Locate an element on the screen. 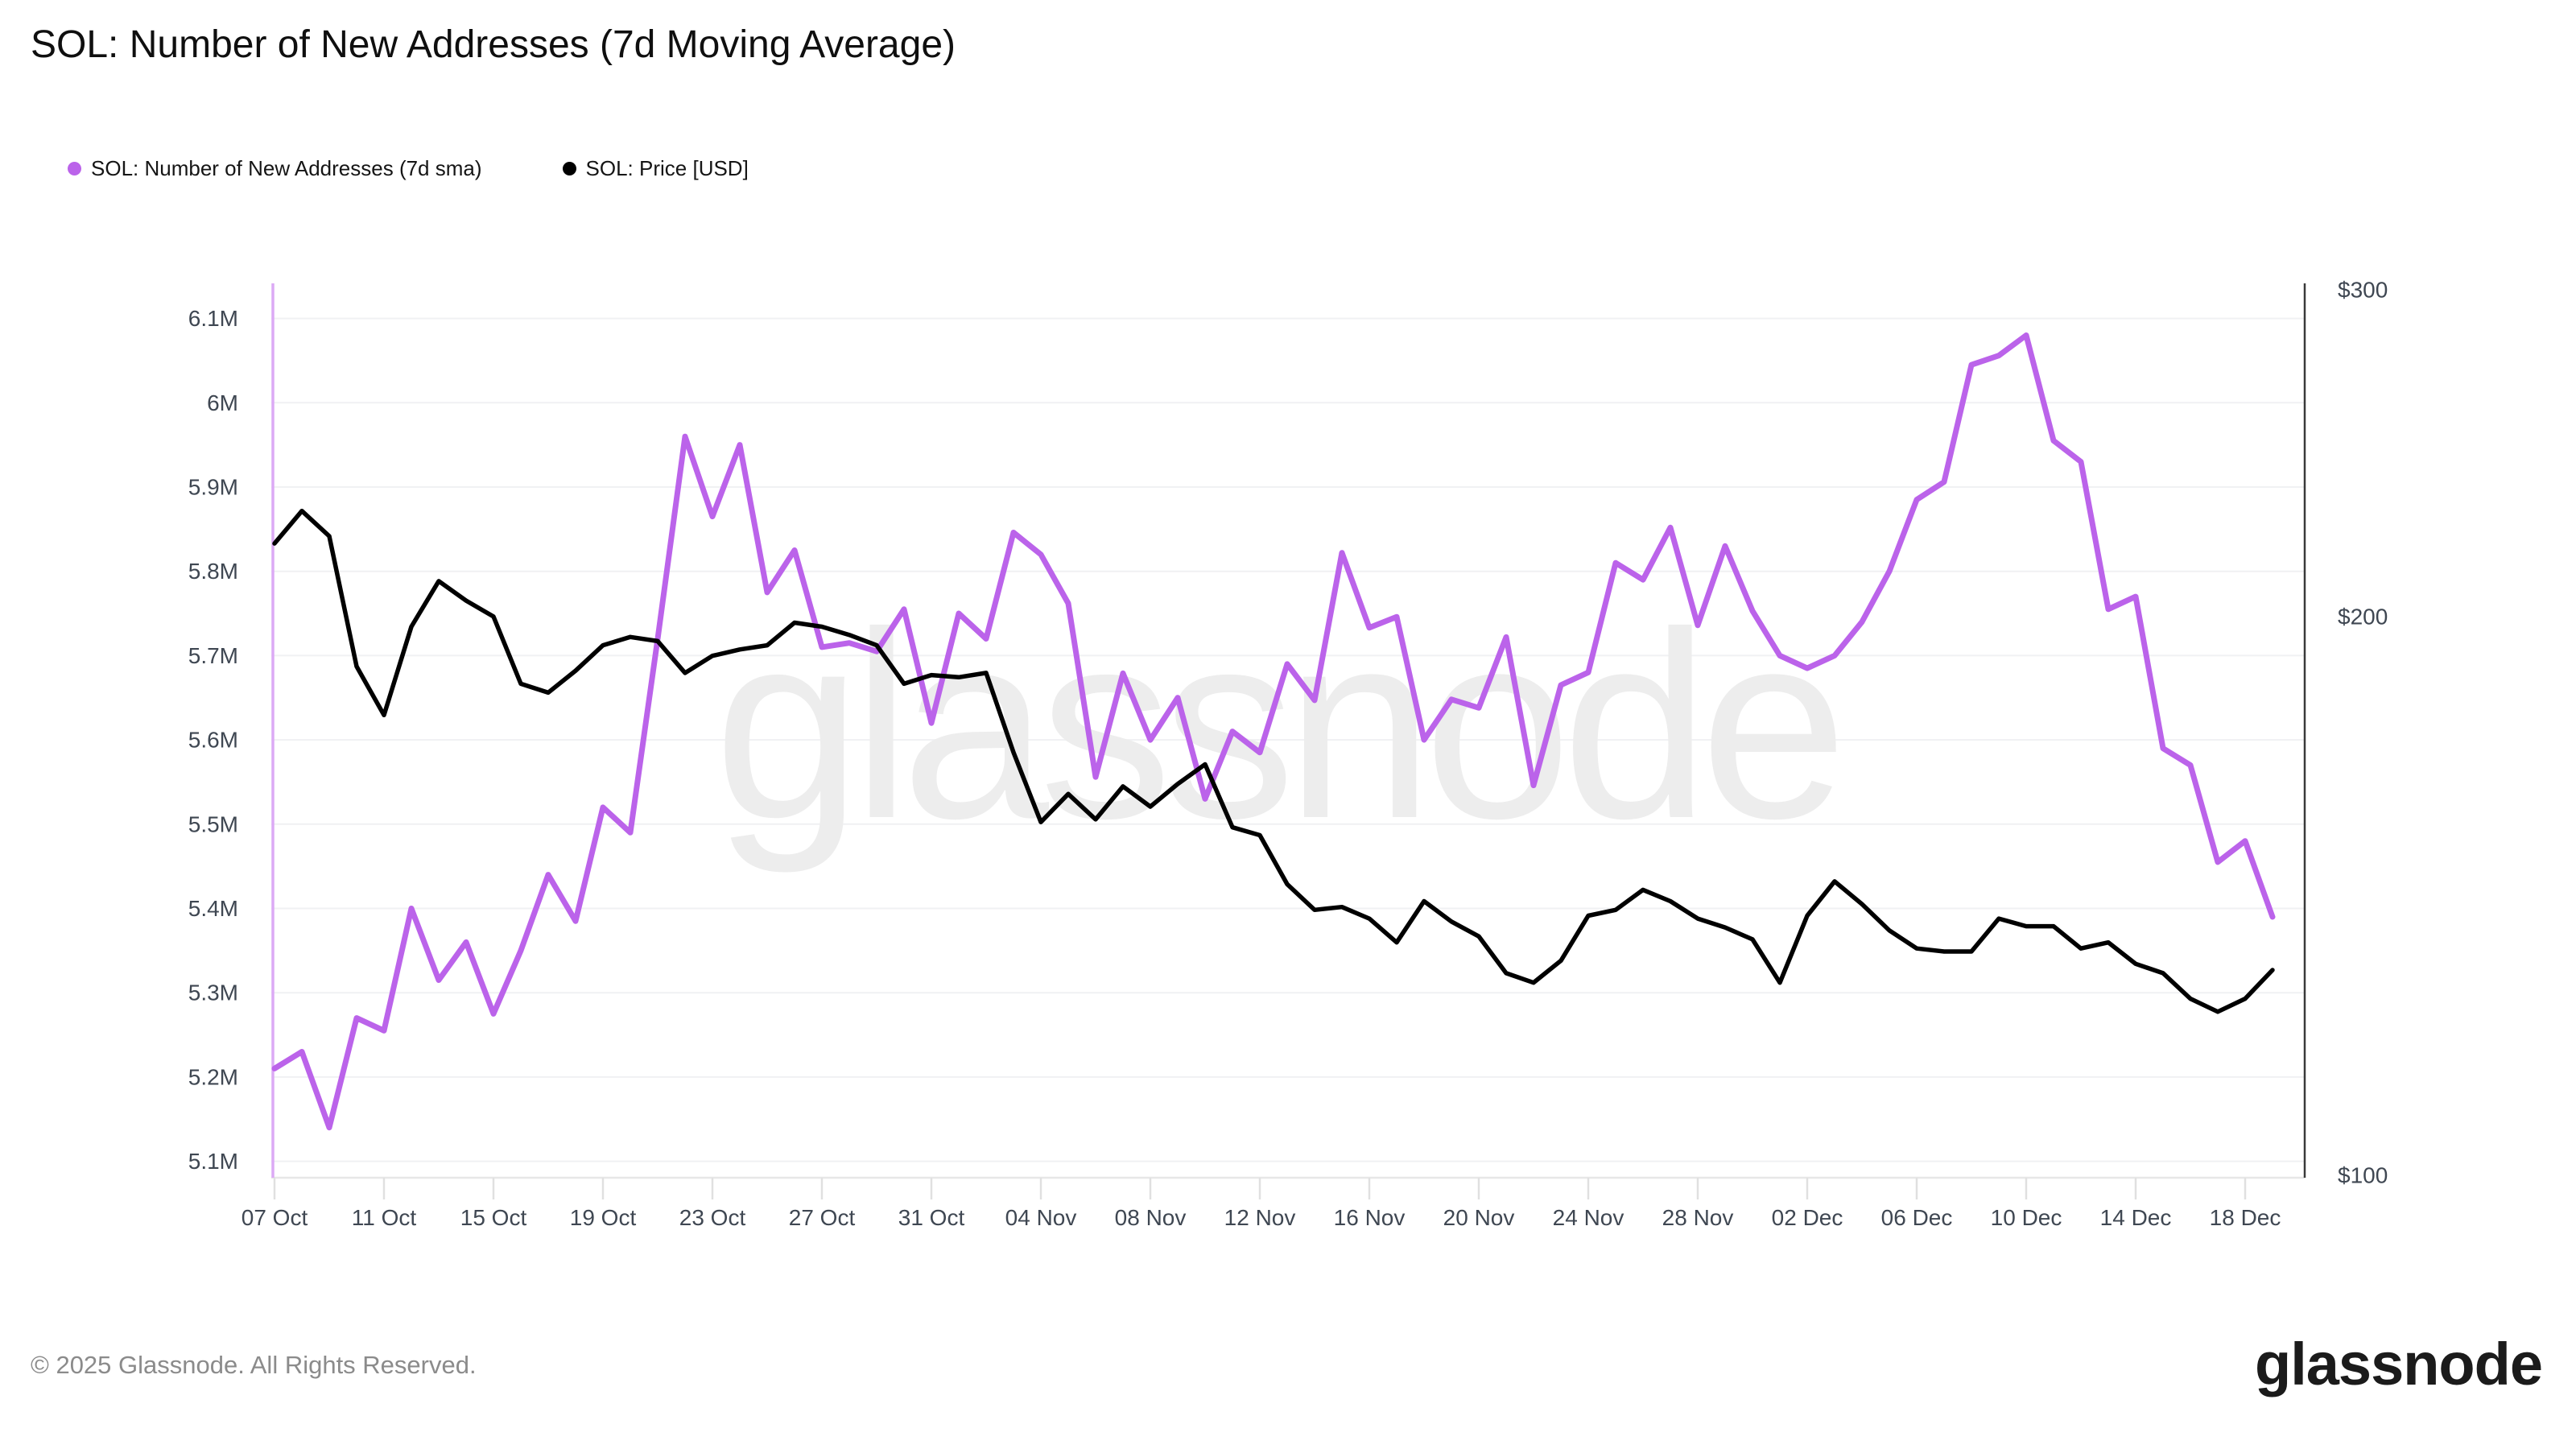 Image resolution: width=2576 pixels, height=1449 pixels. y-axis-right-label: $300 is located at coordinates (2363, 289).